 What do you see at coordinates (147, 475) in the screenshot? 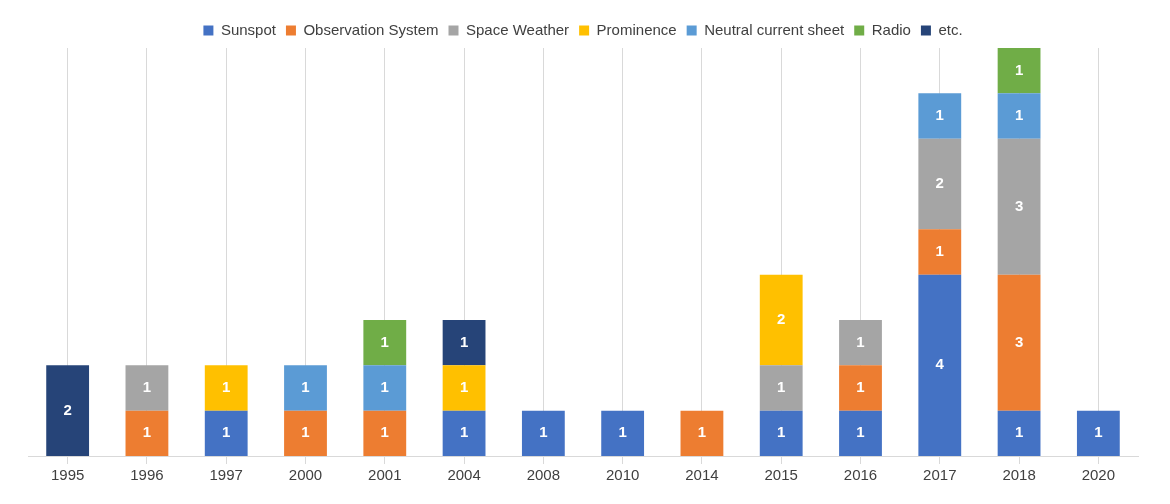
I see `x-tick-label: 1996` at bounding box center [147, 475].